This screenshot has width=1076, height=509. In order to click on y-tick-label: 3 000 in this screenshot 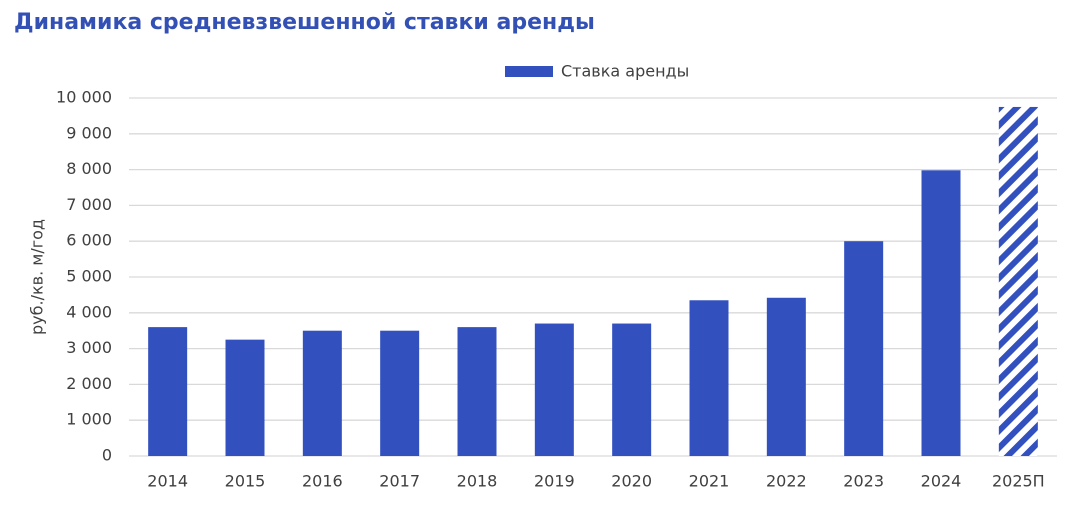, I will do `click(89, 347)`.